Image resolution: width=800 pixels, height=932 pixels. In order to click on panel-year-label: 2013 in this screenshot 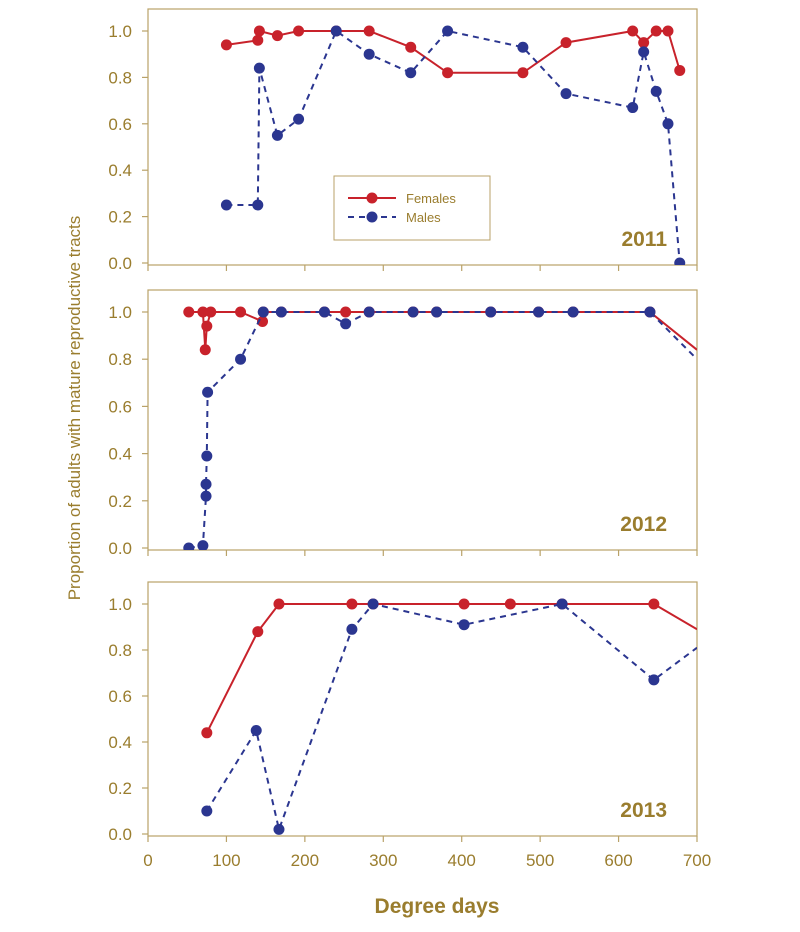, I will do `click(643, 810)`.